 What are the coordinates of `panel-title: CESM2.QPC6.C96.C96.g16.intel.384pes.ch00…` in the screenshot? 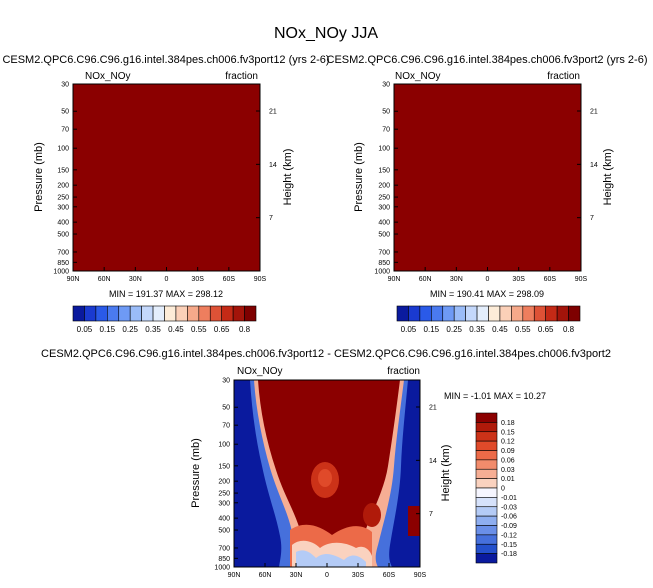 It's located at (326, 354).